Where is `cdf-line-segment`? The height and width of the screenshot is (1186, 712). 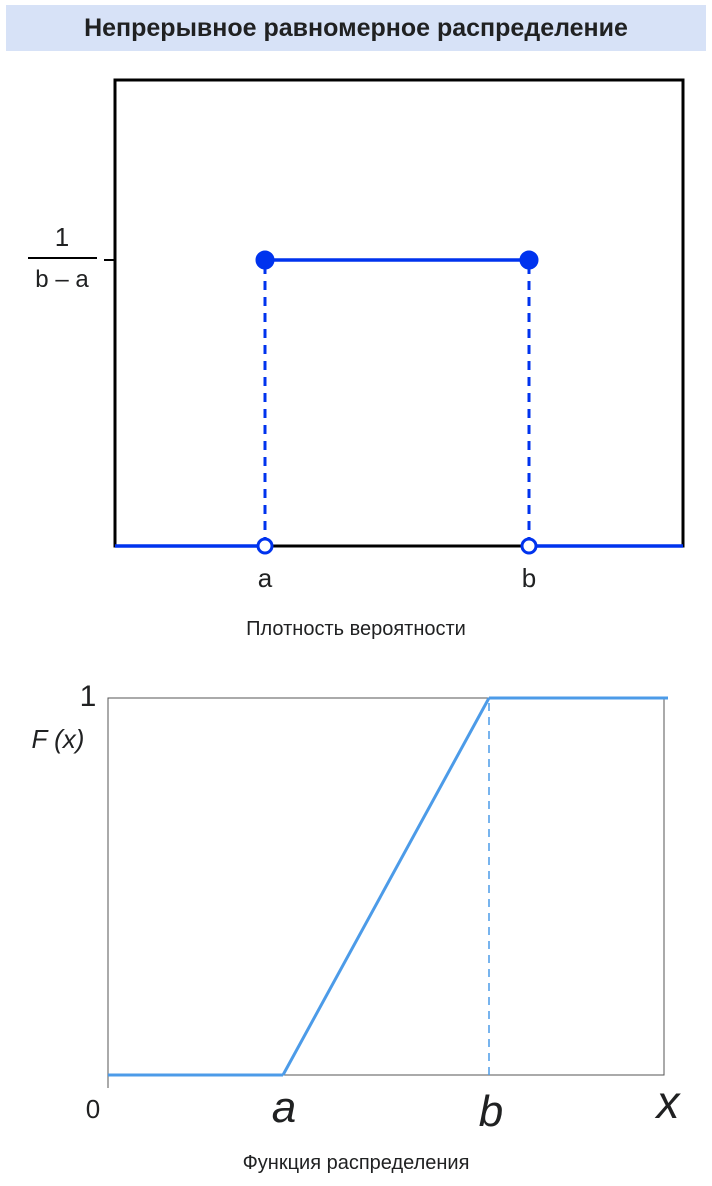 cdf-line-segment is located at coordinates (386, 886).